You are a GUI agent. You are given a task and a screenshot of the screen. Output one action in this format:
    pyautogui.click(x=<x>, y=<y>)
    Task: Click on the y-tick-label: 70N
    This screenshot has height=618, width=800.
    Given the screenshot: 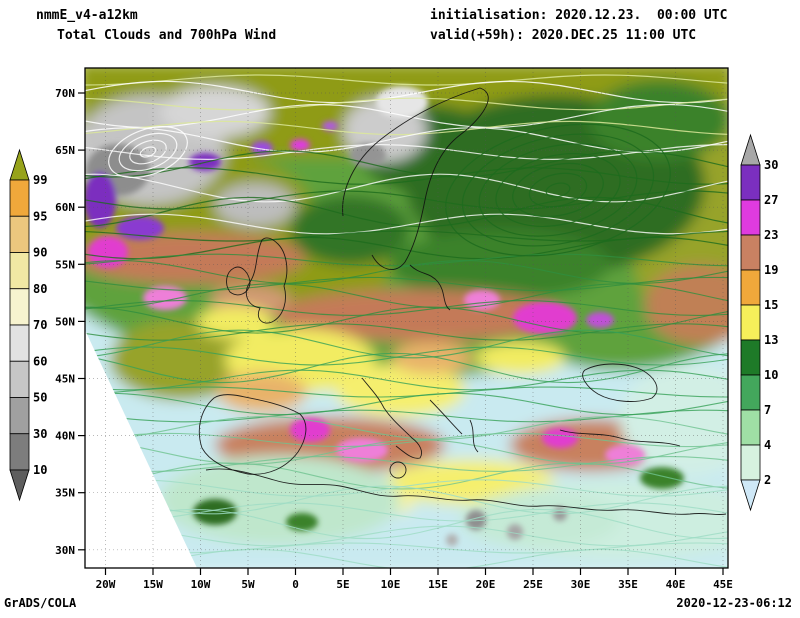 What is the action you would take?
    pyautogui.click(x=65, y=93)
    